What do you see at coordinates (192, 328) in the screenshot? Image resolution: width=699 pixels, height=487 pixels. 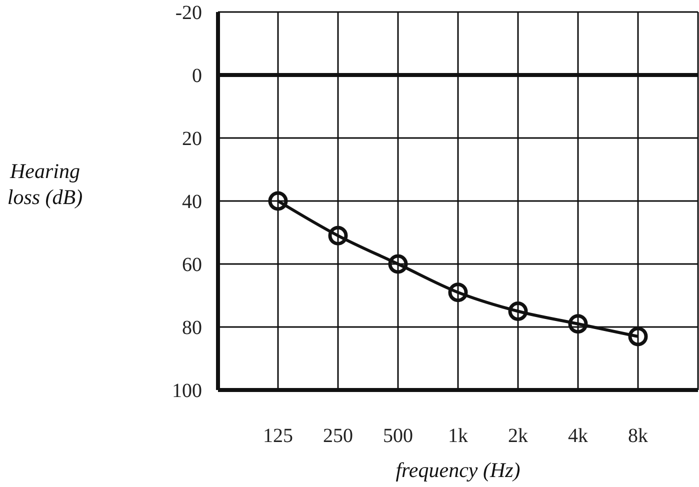 I see `y-tick-label: 80` at bounding box center [192, 328].